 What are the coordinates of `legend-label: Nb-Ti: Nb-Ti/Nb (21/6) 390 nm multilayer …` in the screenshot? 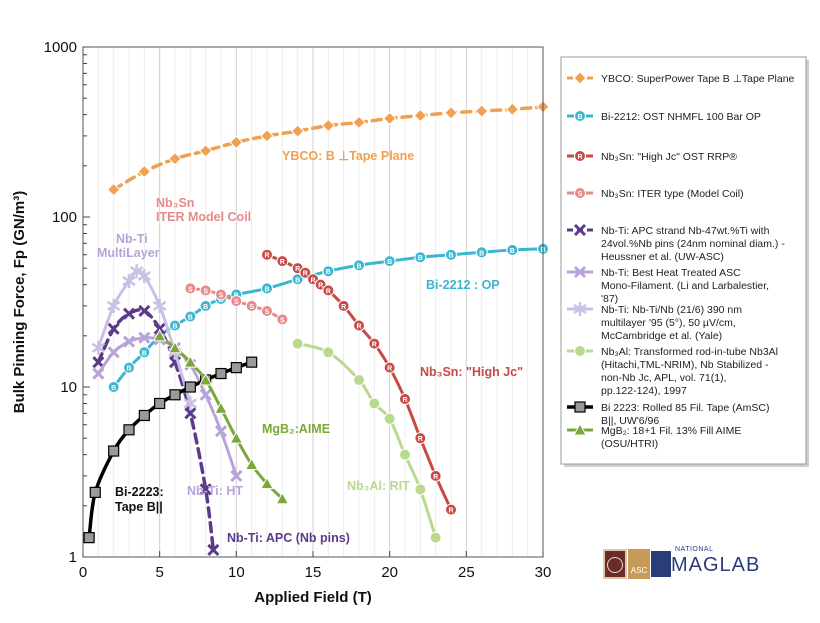 It's located at (671, 323).